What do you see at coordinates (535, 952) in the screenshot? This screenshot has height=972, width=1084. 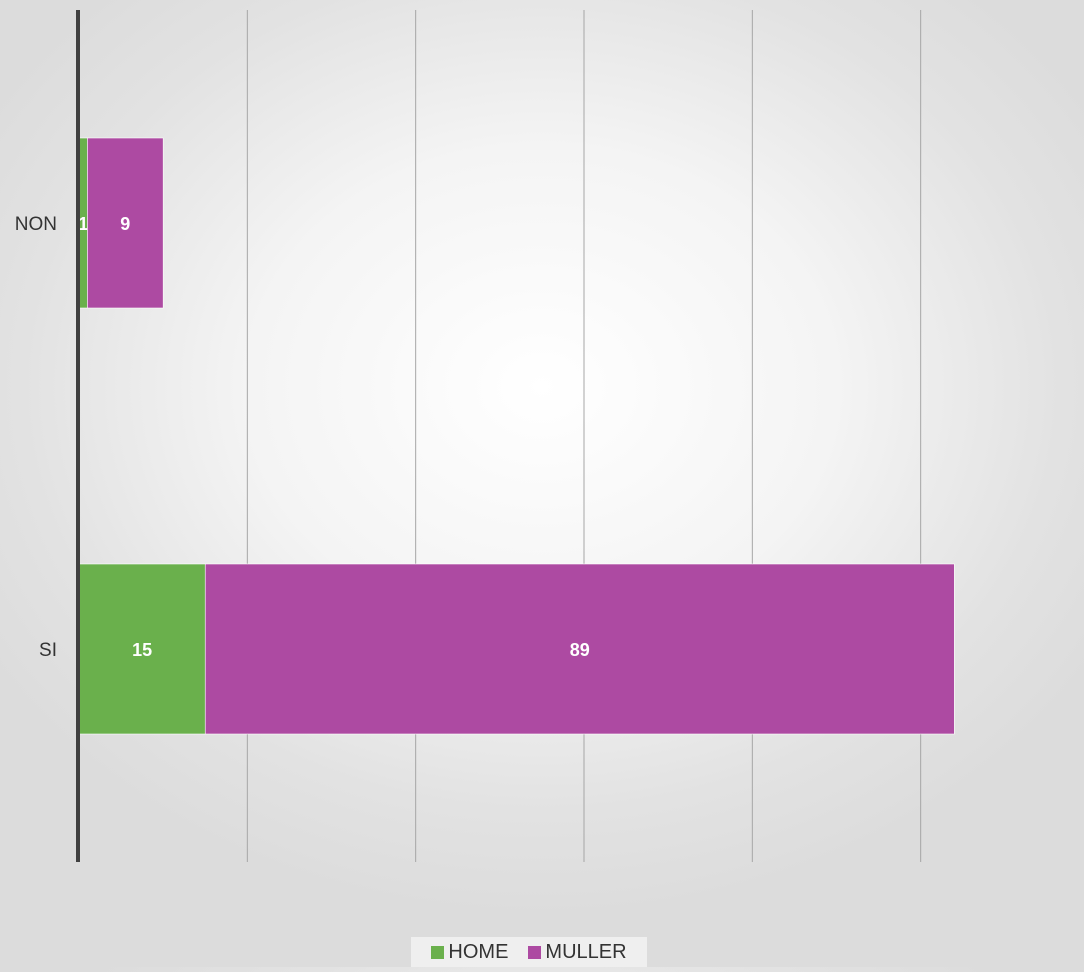 I see `legend-swatch-muller` at bounding box center [535, 952].